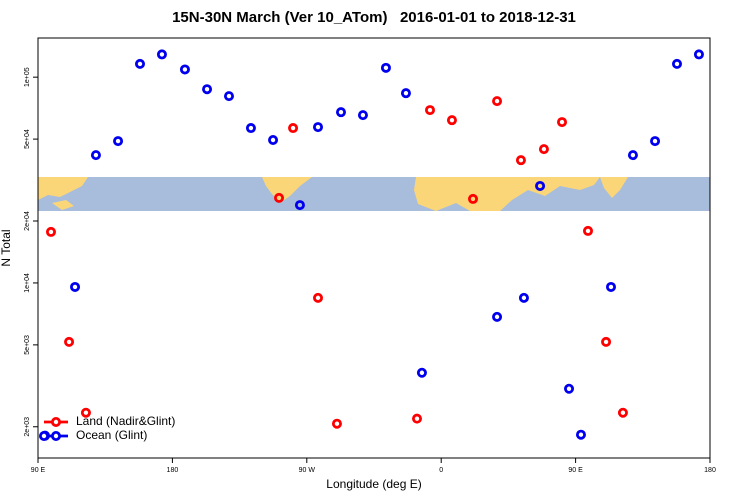 This screenshot has height=500, width=750. What do you see at coordinates (111, 435) in the screenshot?
I see `legend-label: Ocean (Glint)` at bounding box center [111, 435].